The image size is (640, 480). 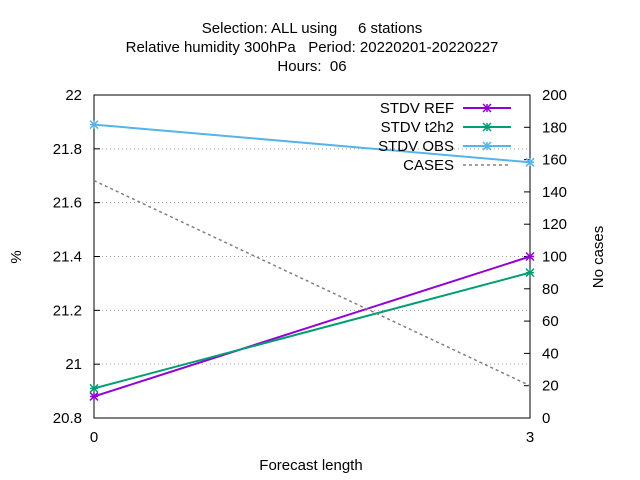 I want to click on title-line: Hours: 06, so click(x=311, y=66).